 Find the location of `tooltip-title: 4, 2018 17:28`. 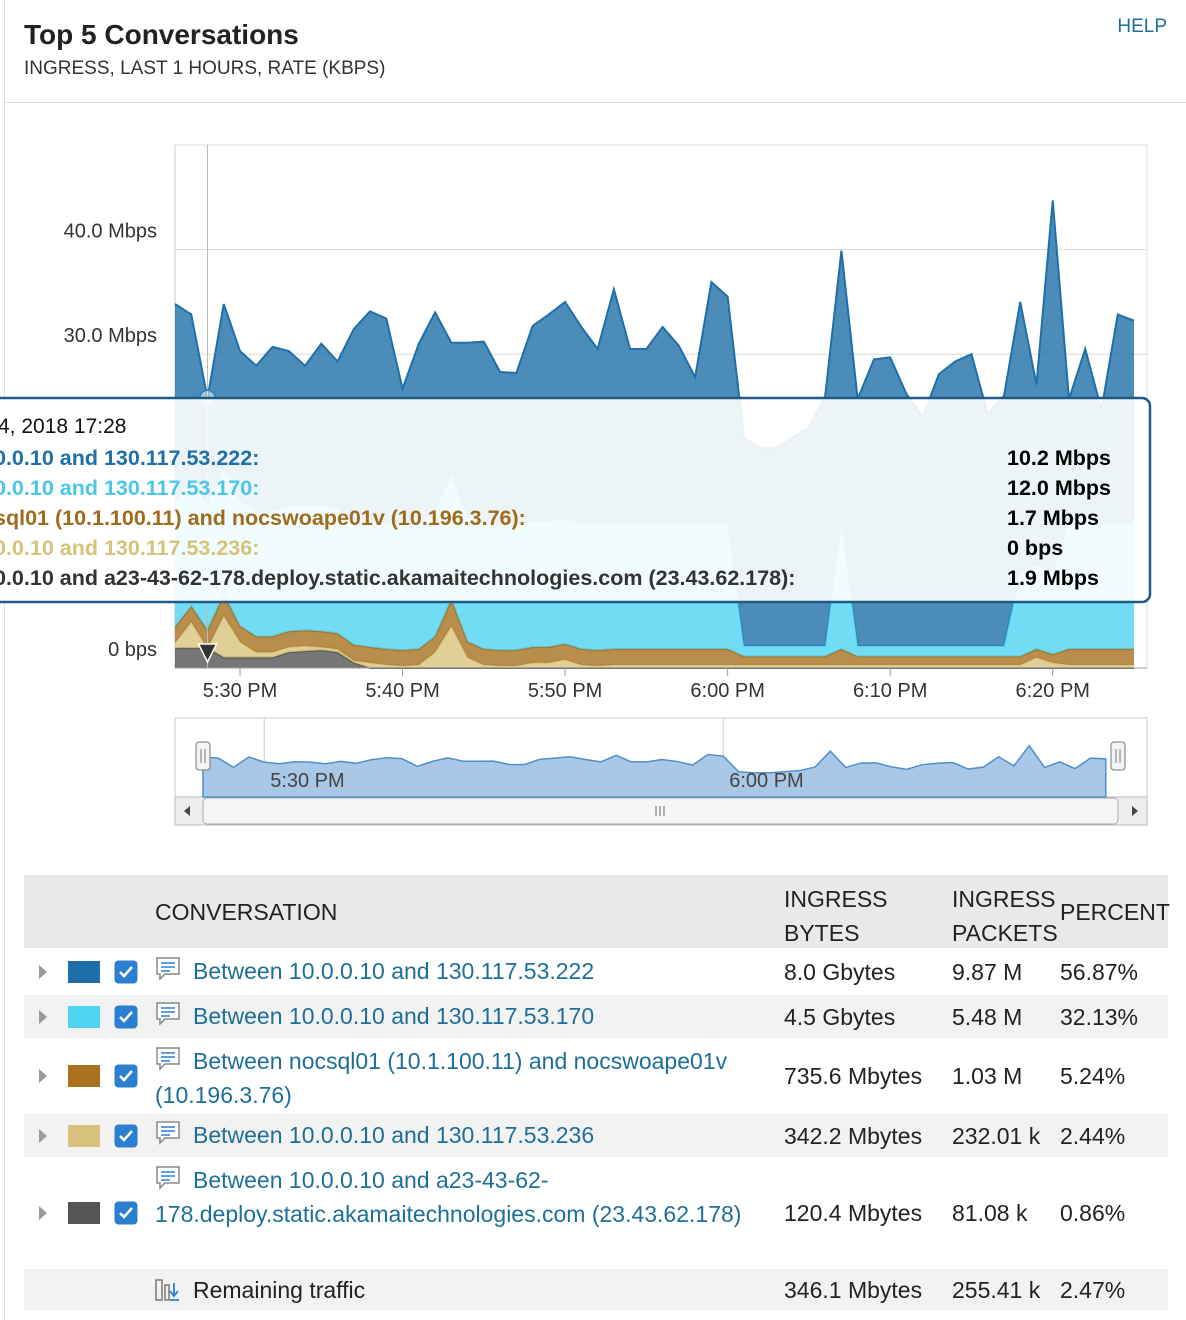

tooltip-title: 4, 2018 17:28 is located at coordinates (63, 426).